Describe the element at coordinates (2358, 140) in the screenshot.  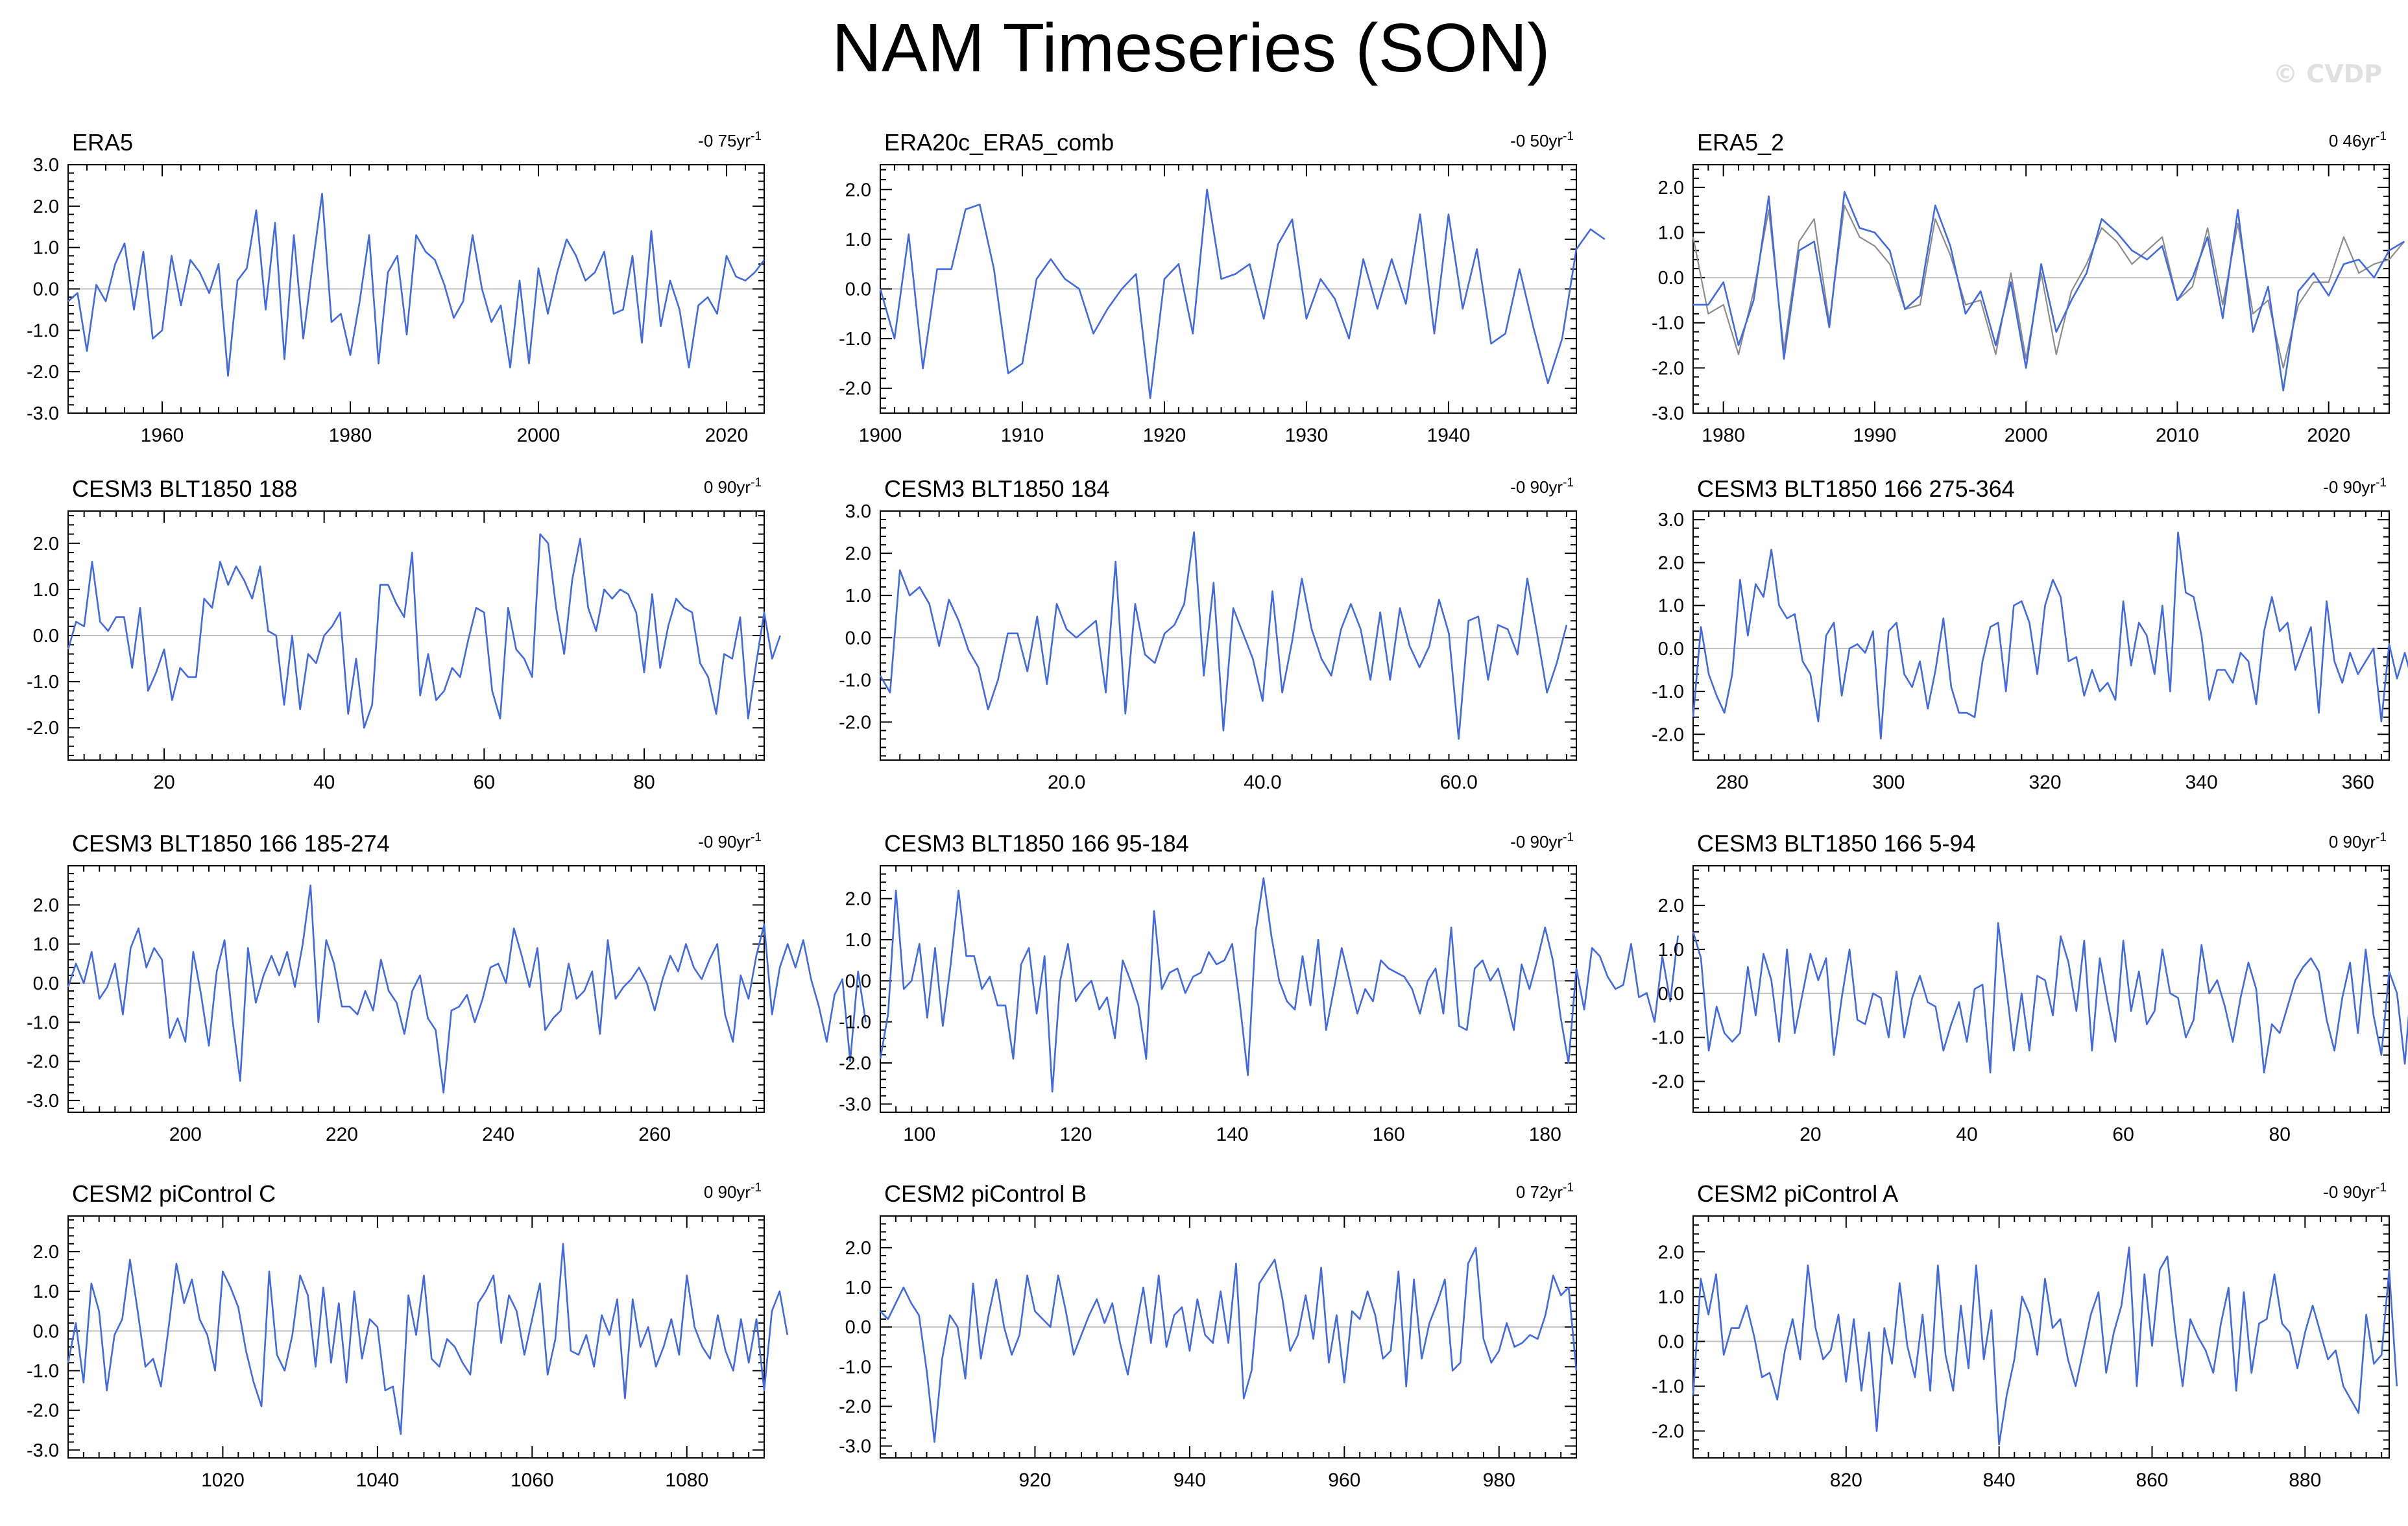
I see `trend-label: 0 46yr-1` at that location.